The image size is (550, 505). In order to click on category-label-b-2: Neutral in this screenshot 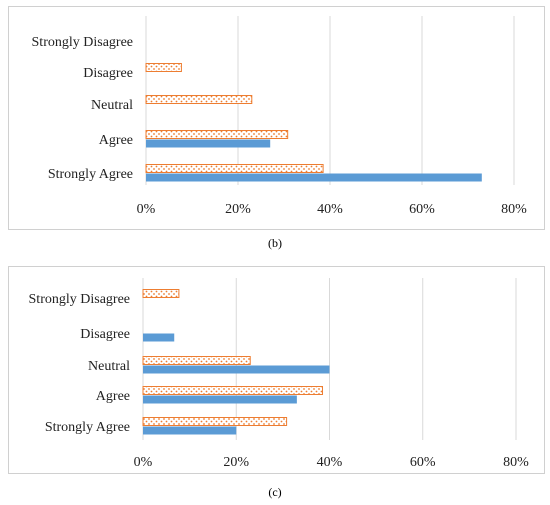, I will do `click(112, 105)`.